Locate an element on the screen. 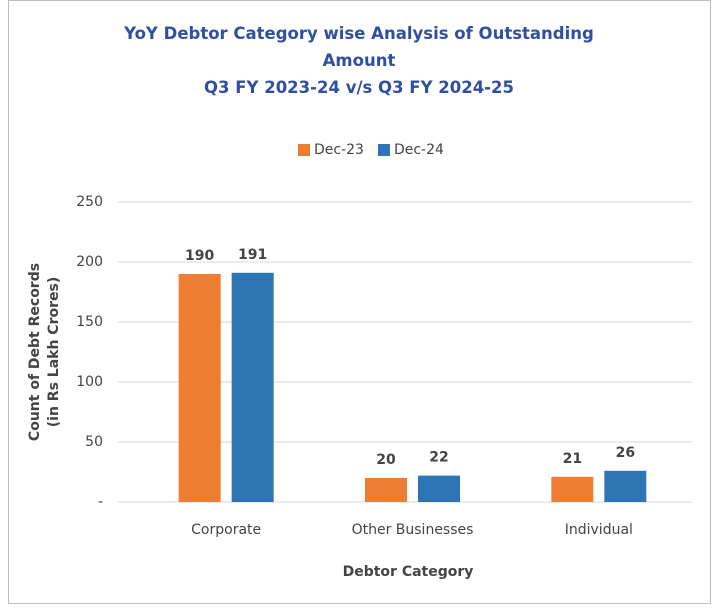 The width and height of the screenshot is (718, 611). y-tick-label: 50 is located at coordinates (94, 442).